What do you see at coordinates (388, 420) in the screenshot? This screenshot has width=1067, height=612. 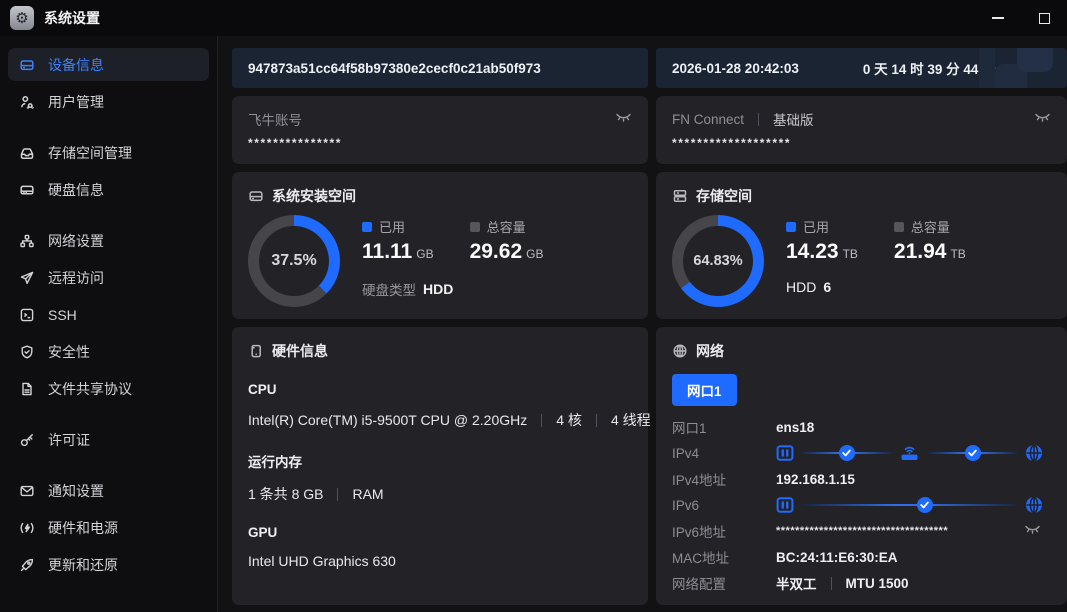 I see `cpu-model: Intel(R) Core(TM) i5-9500T CPU @ 2.20GHz` at bounding box center [388, 420].